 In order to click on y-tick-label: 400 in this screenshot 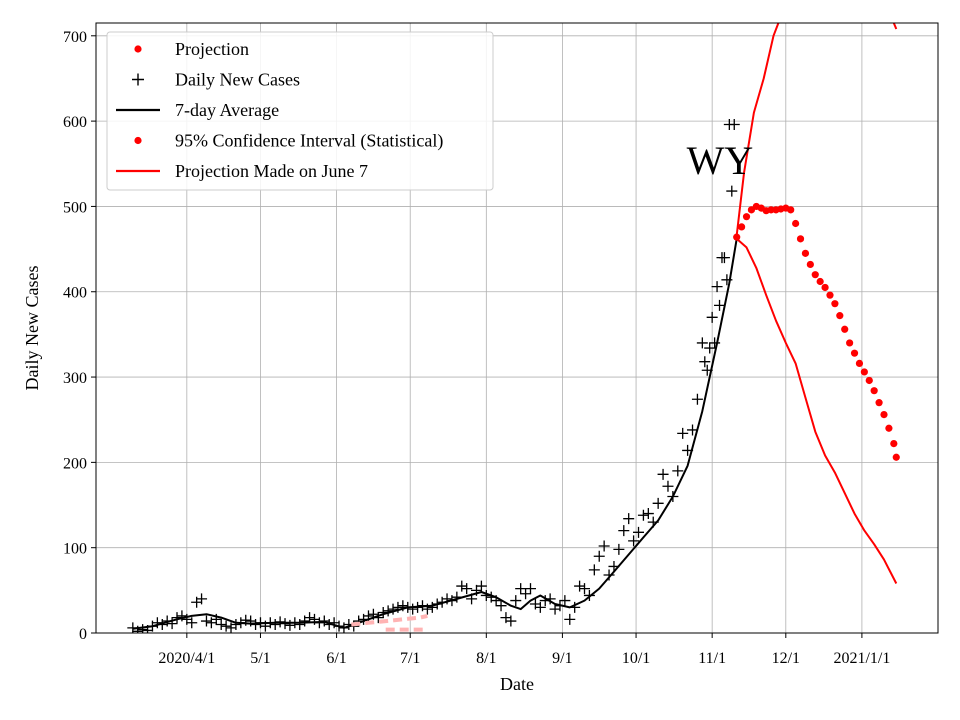, I will do `click(75, 293)`.